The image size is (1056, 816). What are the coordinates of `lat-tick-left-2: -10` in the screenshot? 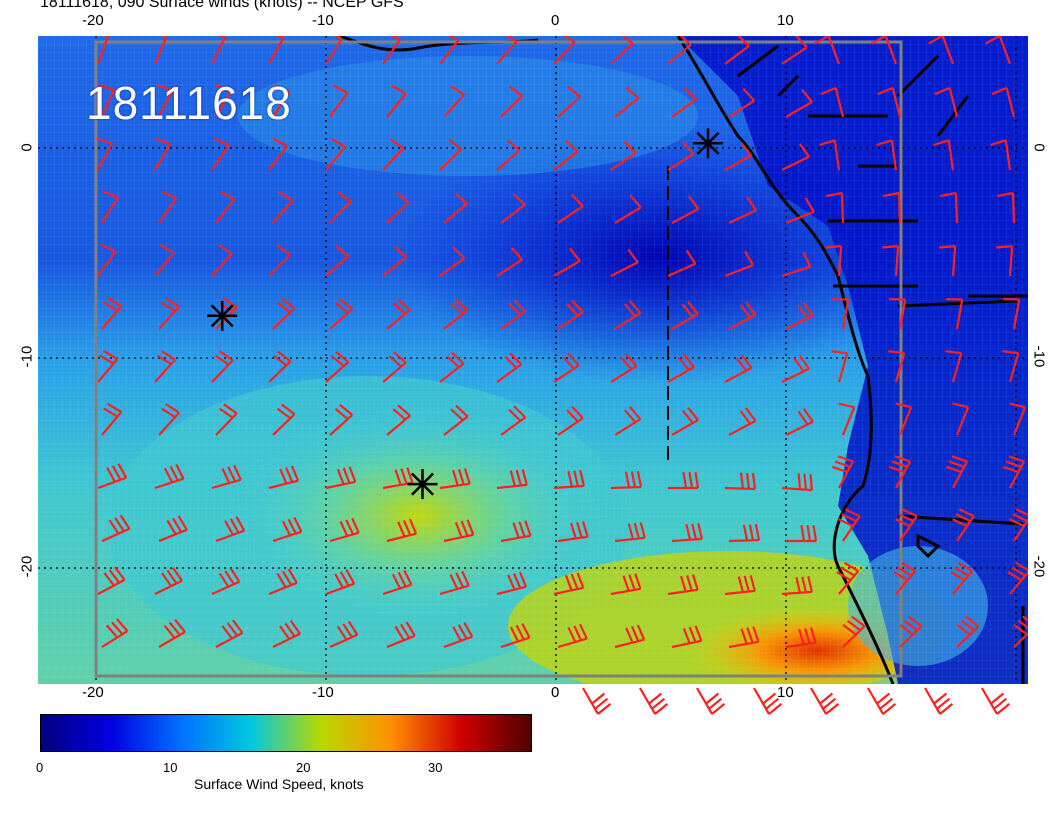 It's located at (27, 356).